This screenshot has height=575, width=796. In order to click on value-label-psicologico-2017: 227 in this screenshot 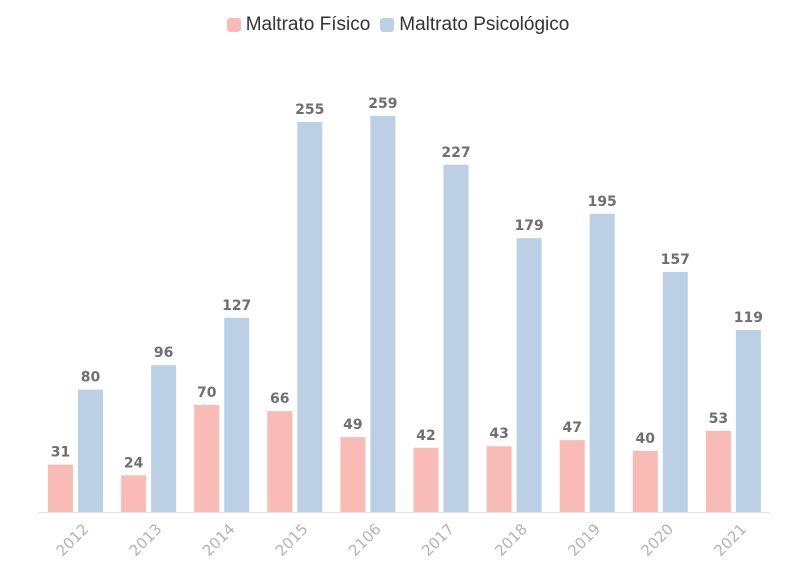, I will do `click(455, 153)`.